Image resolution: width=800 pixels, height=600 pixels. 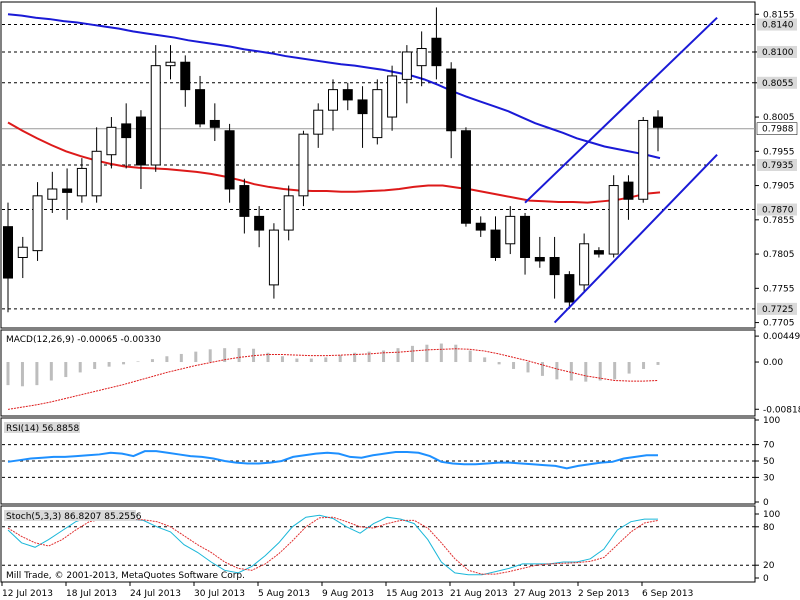 What do you see at coordinates (332, 460) in the screenshot?
I see `rsi-line` at bounding box center [332, 460].